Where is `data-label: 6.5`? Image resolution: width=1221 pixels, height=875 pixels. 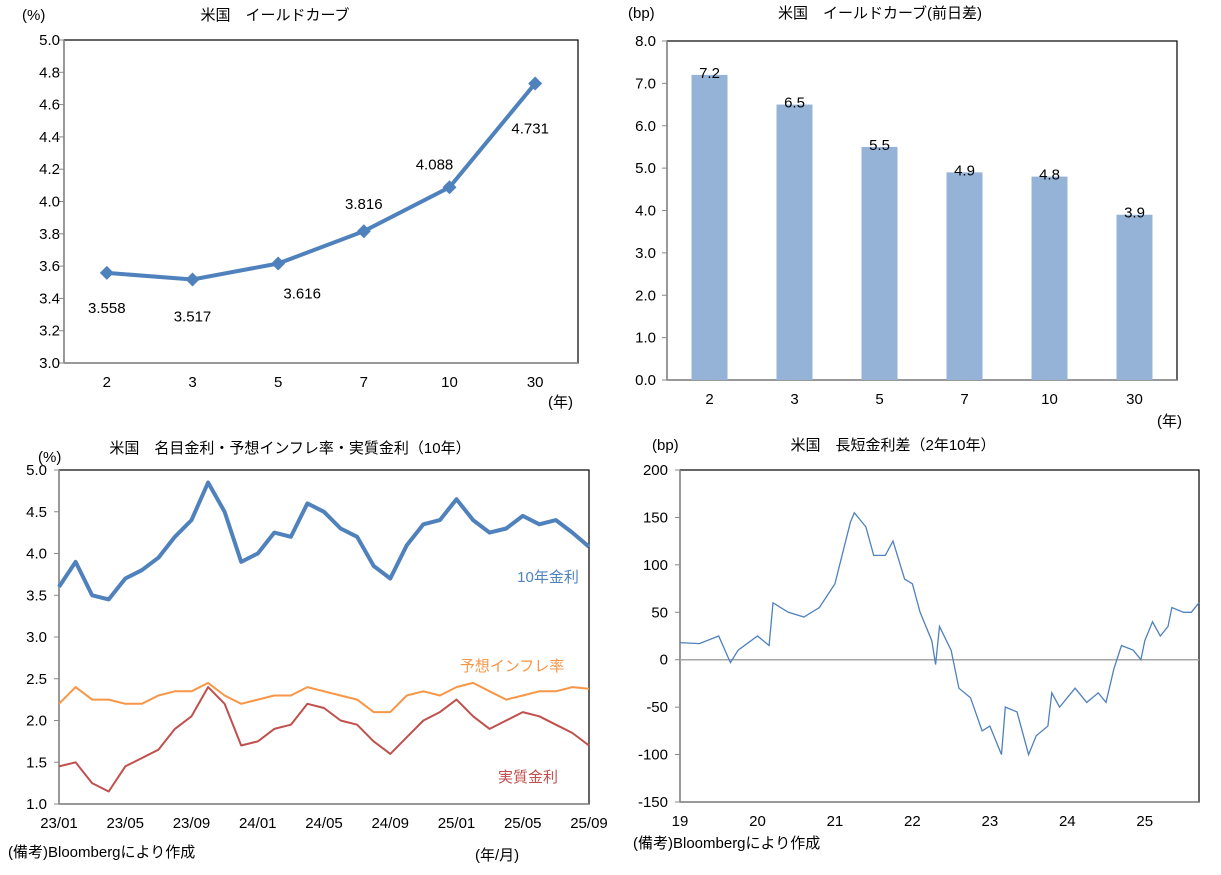
data-label: 6.5 is located at coordinates (794, 103).